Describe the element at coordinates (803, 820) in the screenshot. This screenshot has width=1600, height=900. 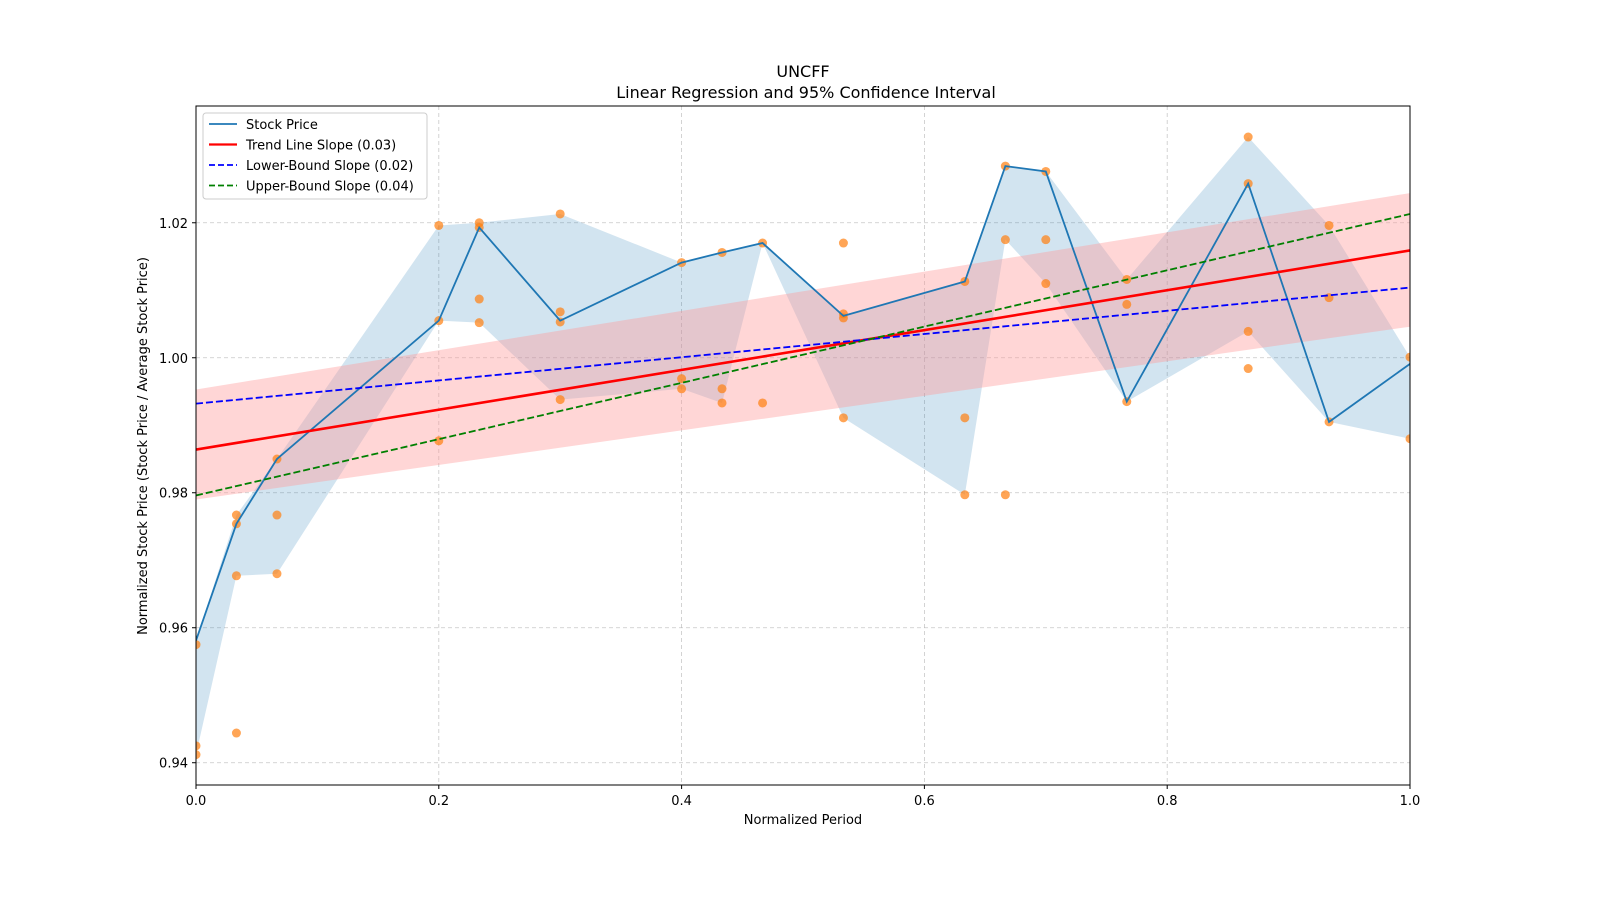
I see `x-axis-label: Normalized Period` at that location.